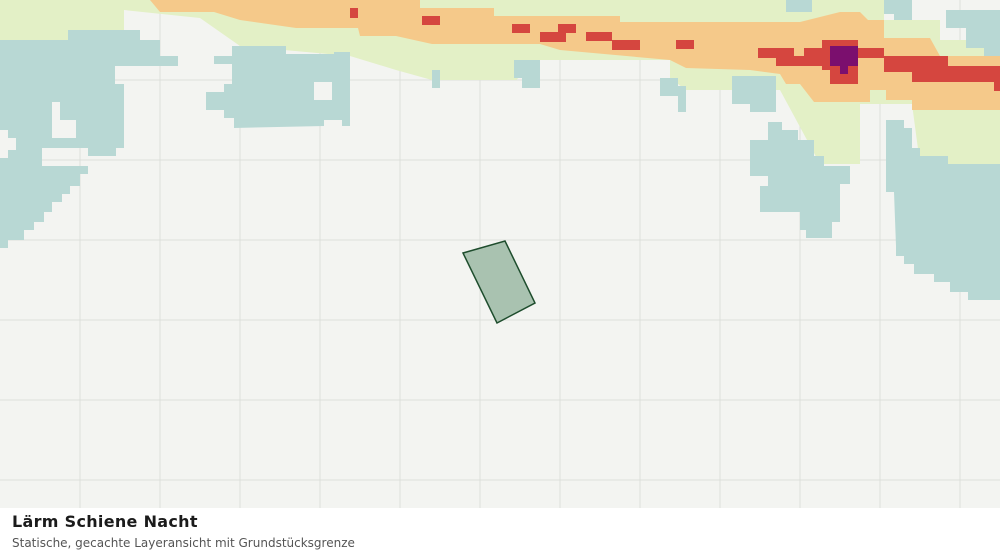 The height and width of the screenshot is (560, 1000). I want to click on map-gaps, so click(166, 120).